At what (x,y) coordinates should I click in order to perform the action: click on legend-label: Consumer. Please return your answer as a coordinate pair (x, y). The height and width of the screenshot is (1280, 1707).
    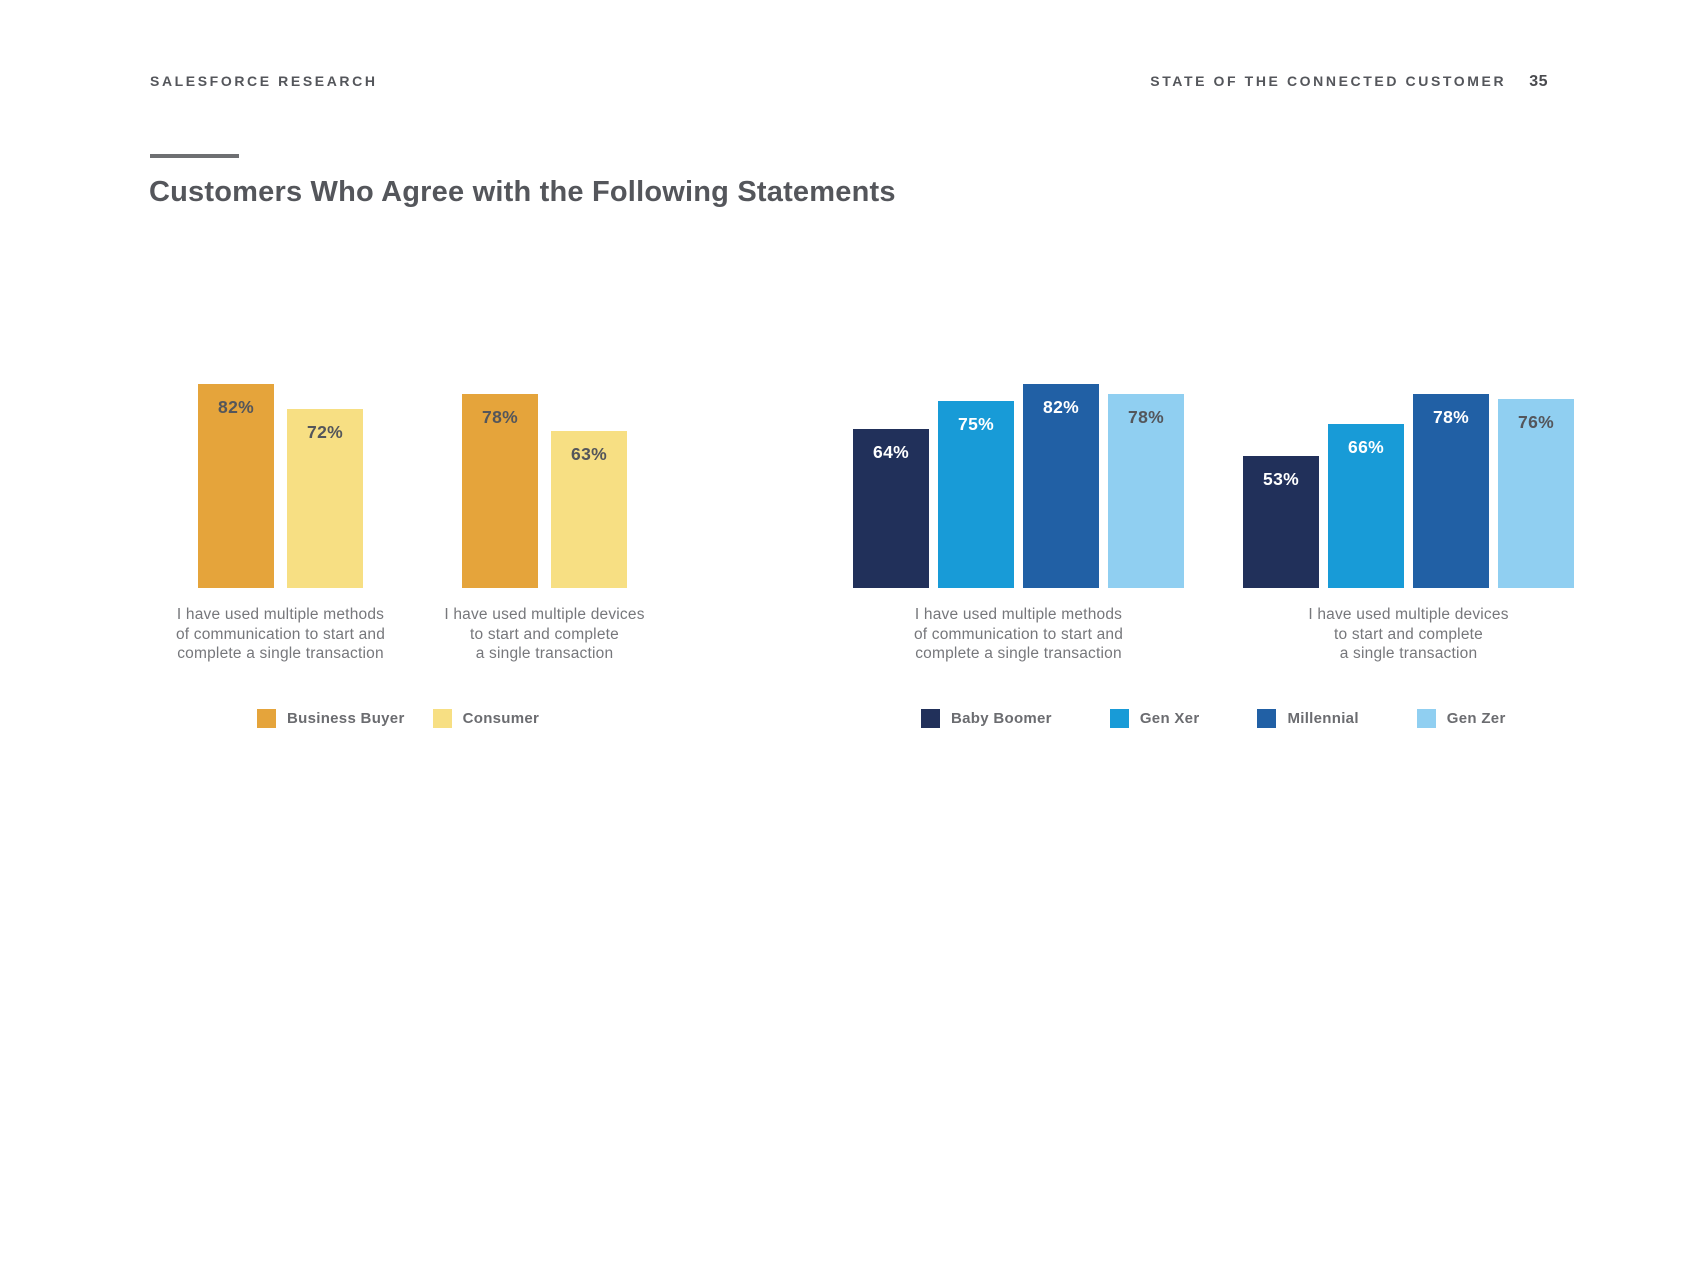
    Looking at the image, I should click on (501, 718).